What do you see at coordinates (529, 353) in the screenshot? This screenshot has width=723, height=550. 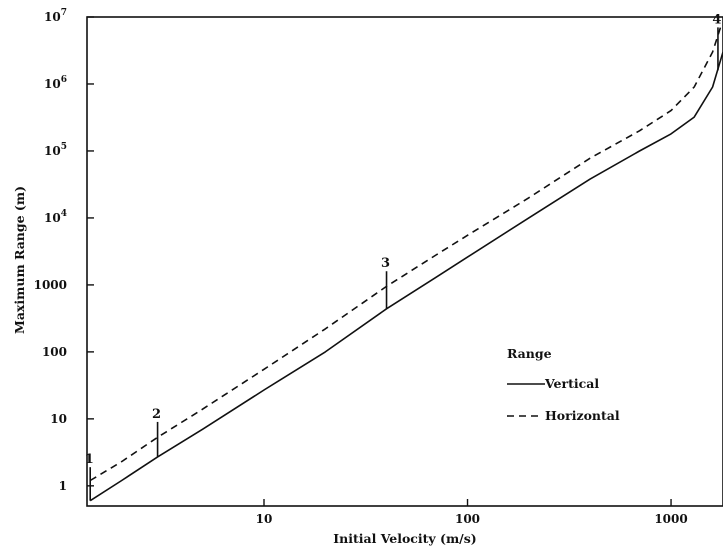 I see `legend-title: Range` at bounding box center [529, 353].